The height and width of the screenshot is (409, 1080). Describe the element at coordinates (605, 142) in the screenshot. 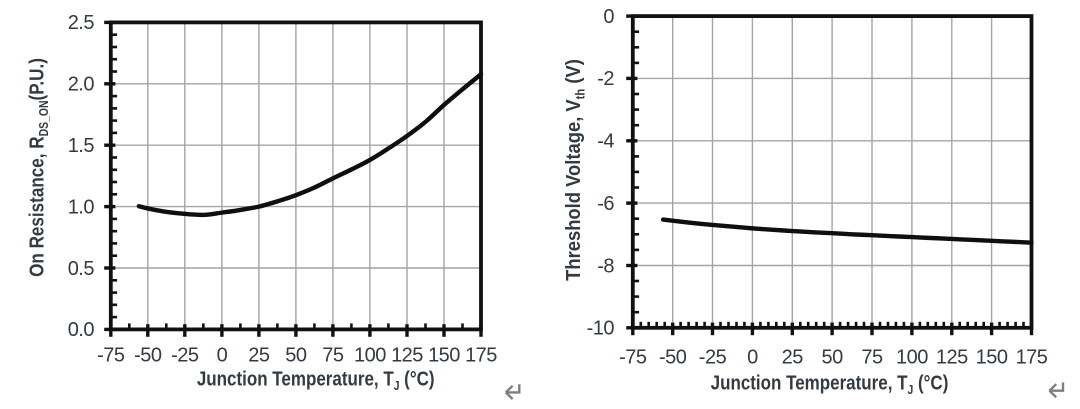

I see `svg-text: -4` at that location.